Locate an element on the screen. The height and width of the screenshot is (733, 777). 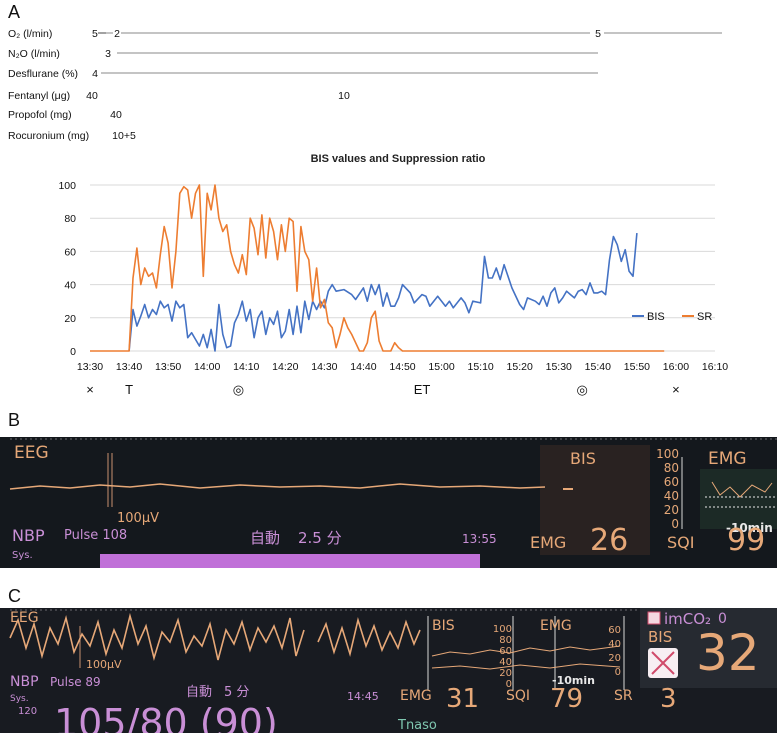
sqi-value: 99 is located at coordinates (746, 540).